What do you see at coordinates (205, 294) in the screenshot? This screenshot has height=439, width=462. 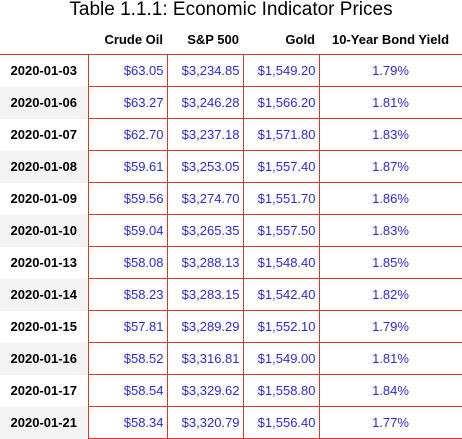 I see `sp500-cell: $3,283.15` at bounding box center [205, 294].